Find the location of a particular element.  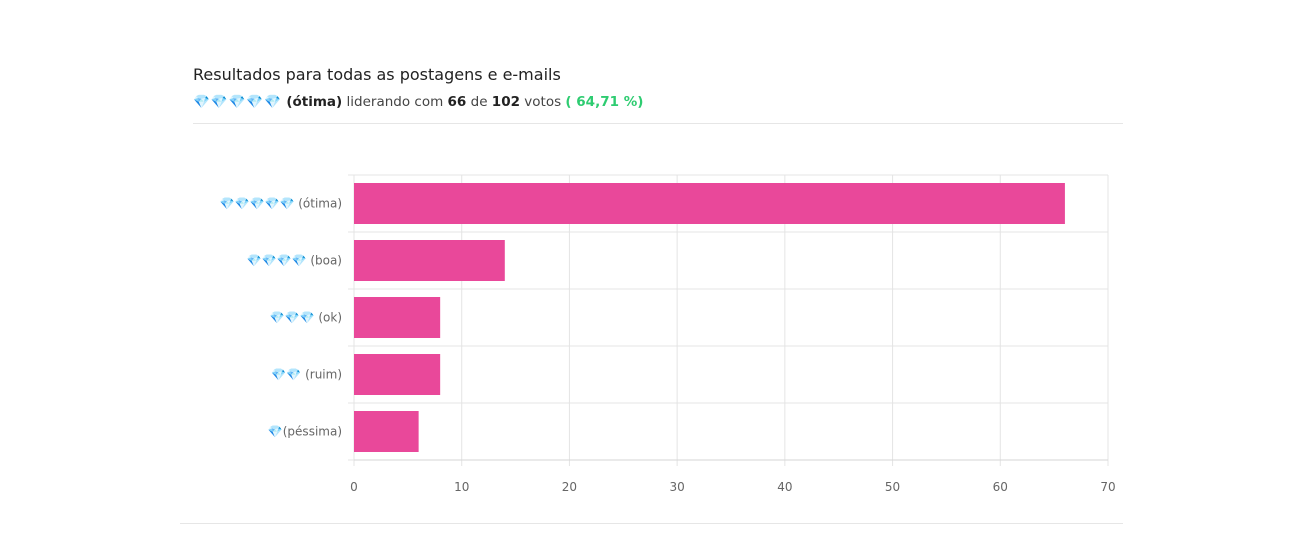

diamond-icon: 💎💎💎💎💎 is located at coordinates (238, 102).